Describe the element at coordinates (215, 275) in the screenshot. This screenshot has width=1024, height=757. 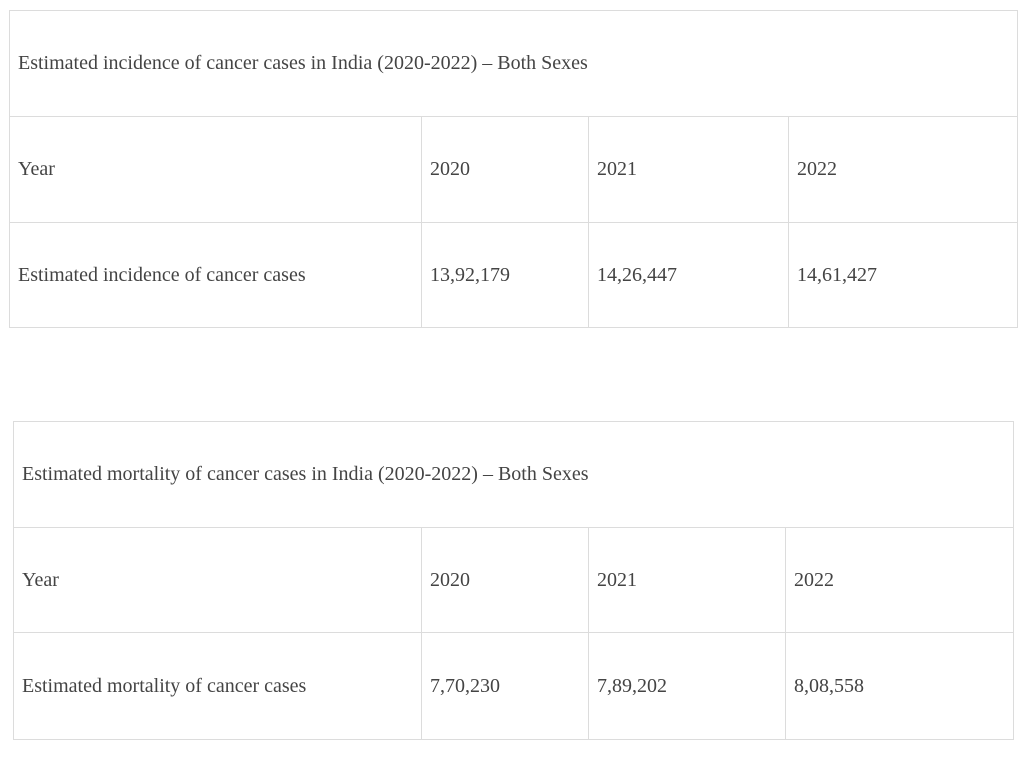
I see `row-label: Estimated incidence of cancer cases` at that location.